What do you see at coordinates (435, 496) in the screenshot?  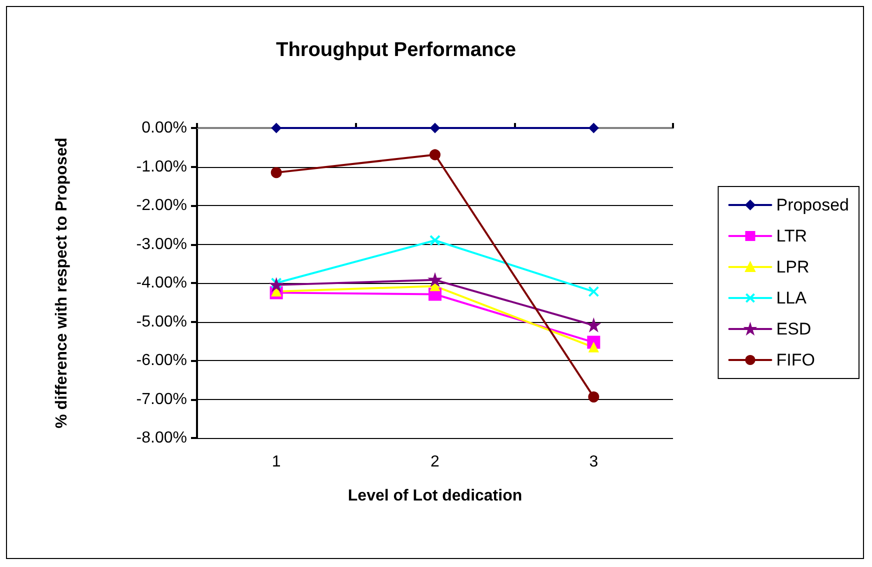 I see `x-axis-title: Level of Lot dedication` at bounding box center [435, 496].